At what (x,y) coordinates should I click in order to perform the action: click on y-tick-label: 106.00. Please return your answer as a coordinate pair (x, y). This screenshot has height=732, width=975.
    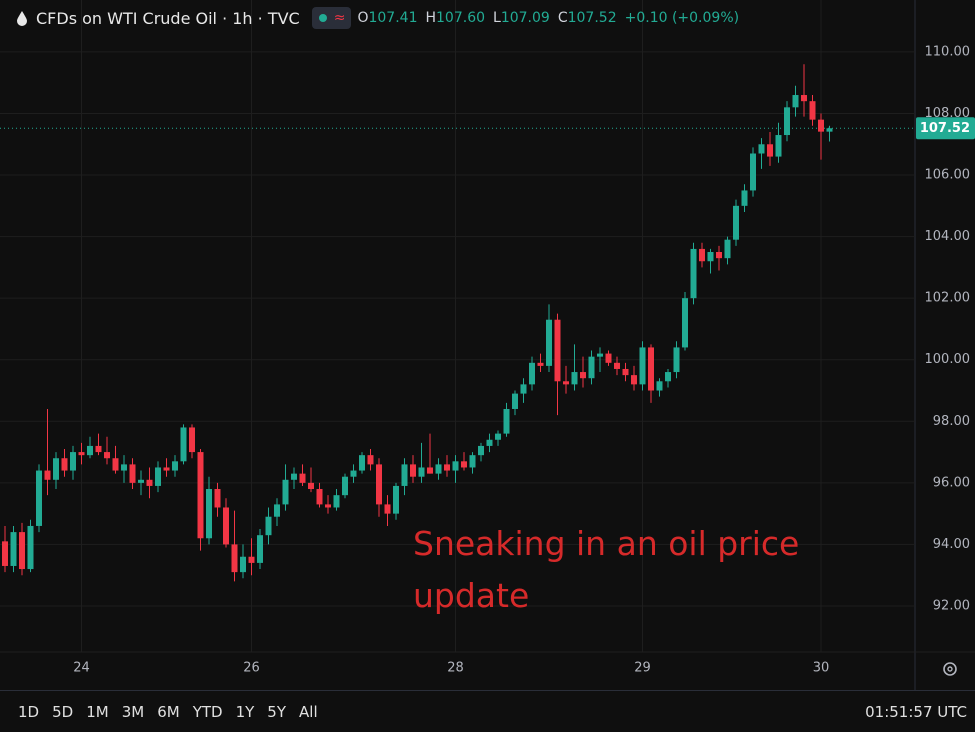
    Looking at the image, I should click on (948, 175).